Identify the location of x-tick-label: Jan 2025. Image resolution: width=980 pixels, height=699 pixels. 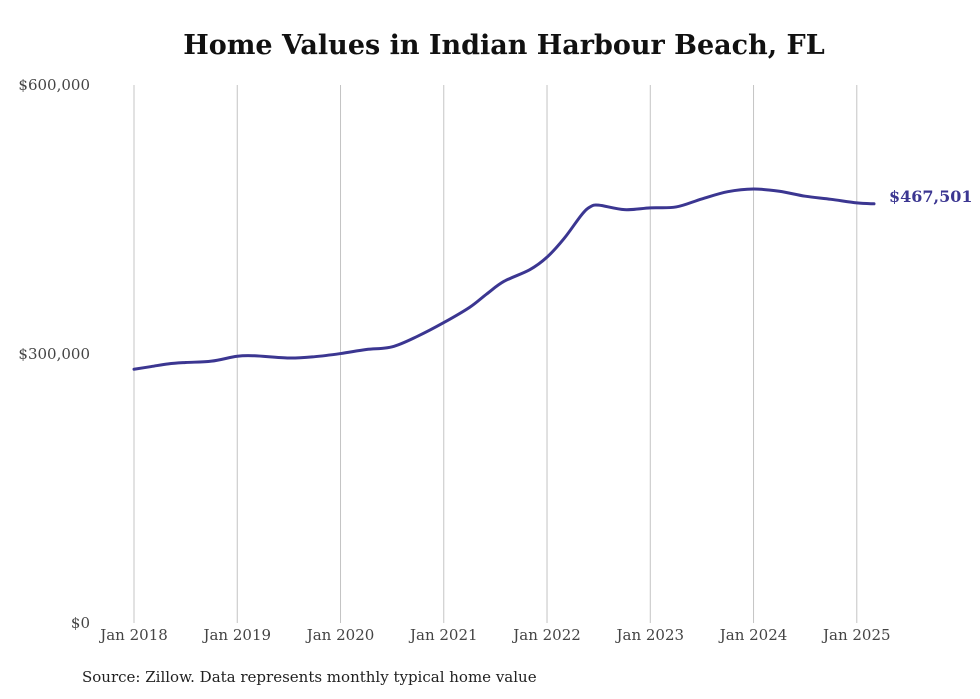
(856, 635).